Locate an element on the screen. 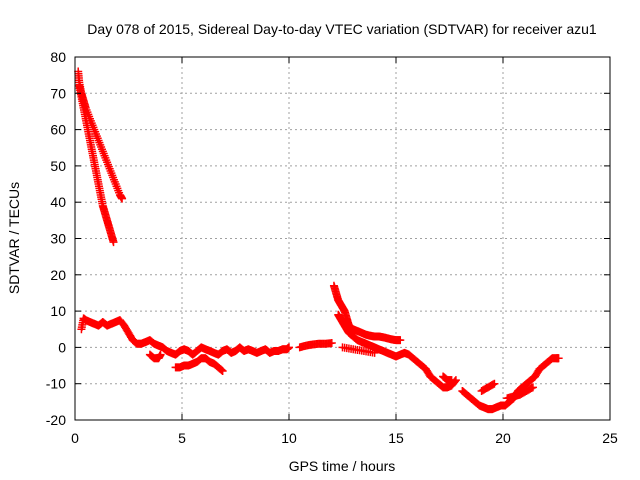  y-tick-label: 20 is located at coordinates (58, 275).